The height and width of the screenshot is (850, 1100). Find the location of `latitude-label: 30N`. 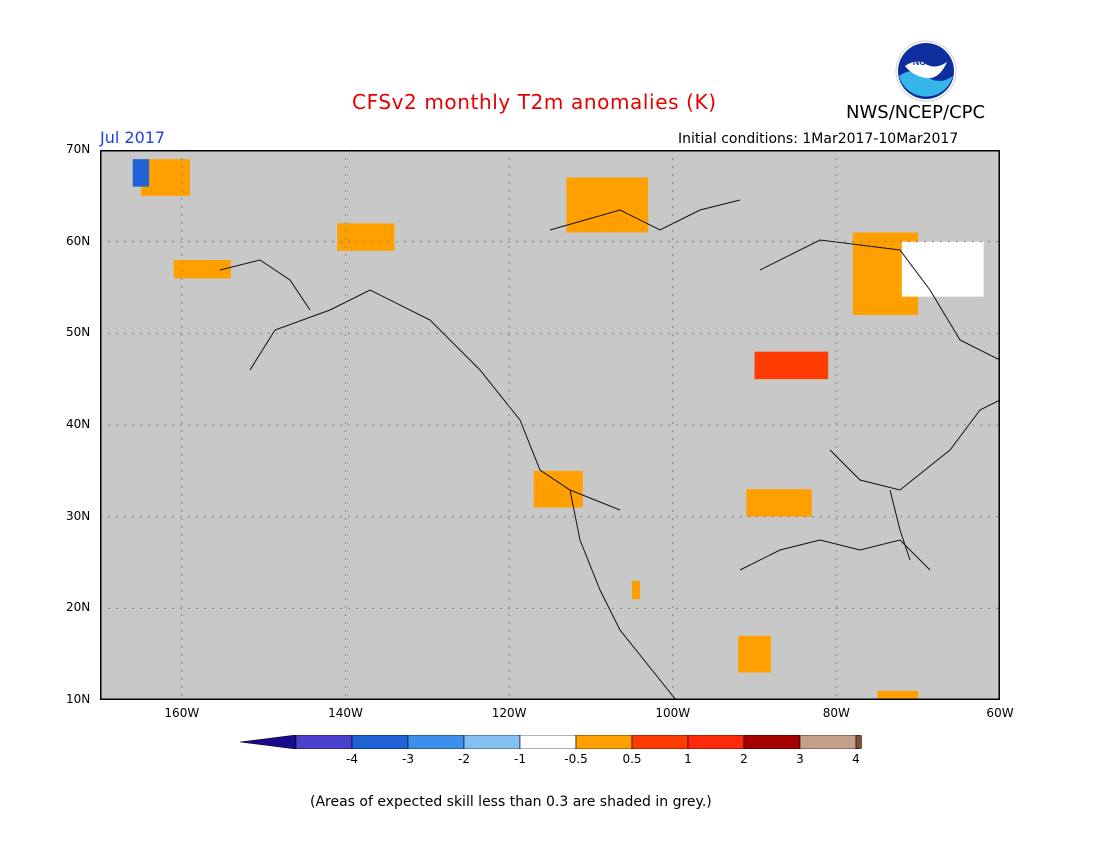

latitude-label: 30N is located at coordinates (78, 515).